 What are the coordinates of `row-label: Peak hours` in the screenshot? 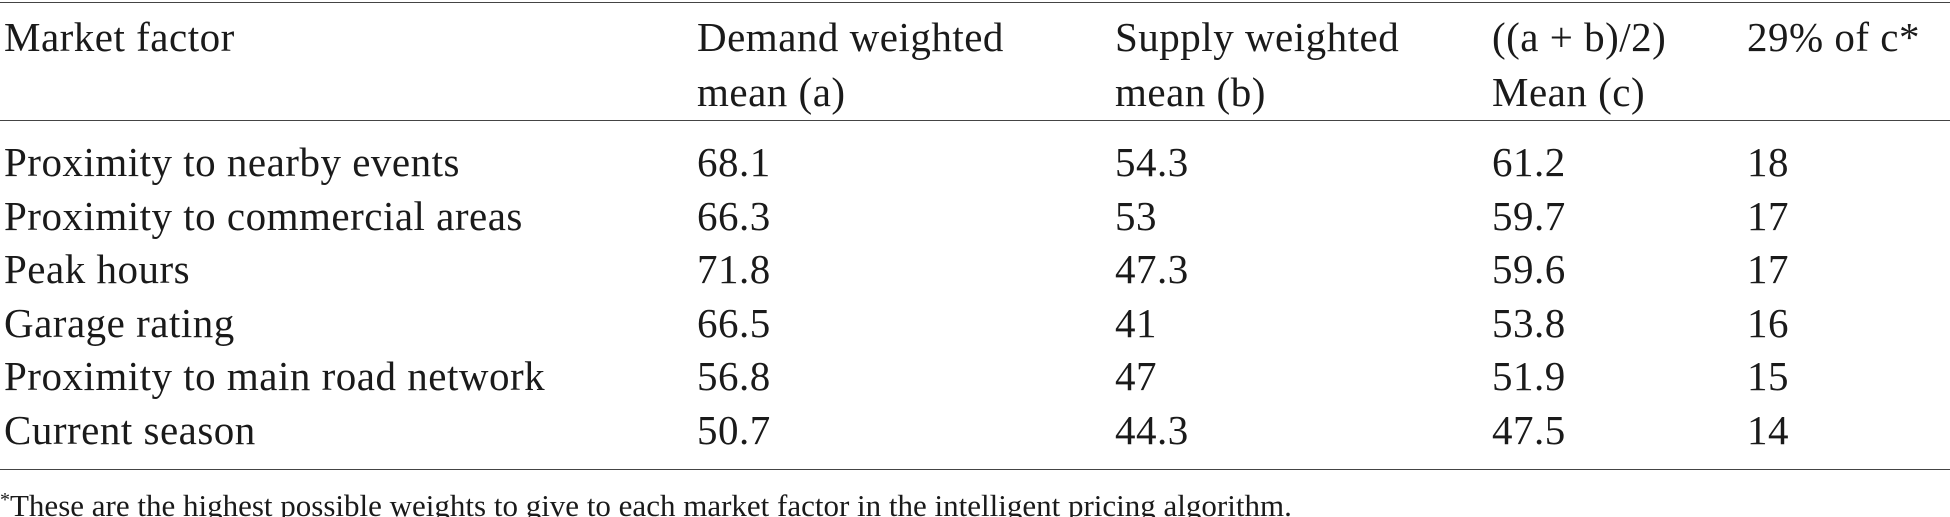 It's located at (97, 269).